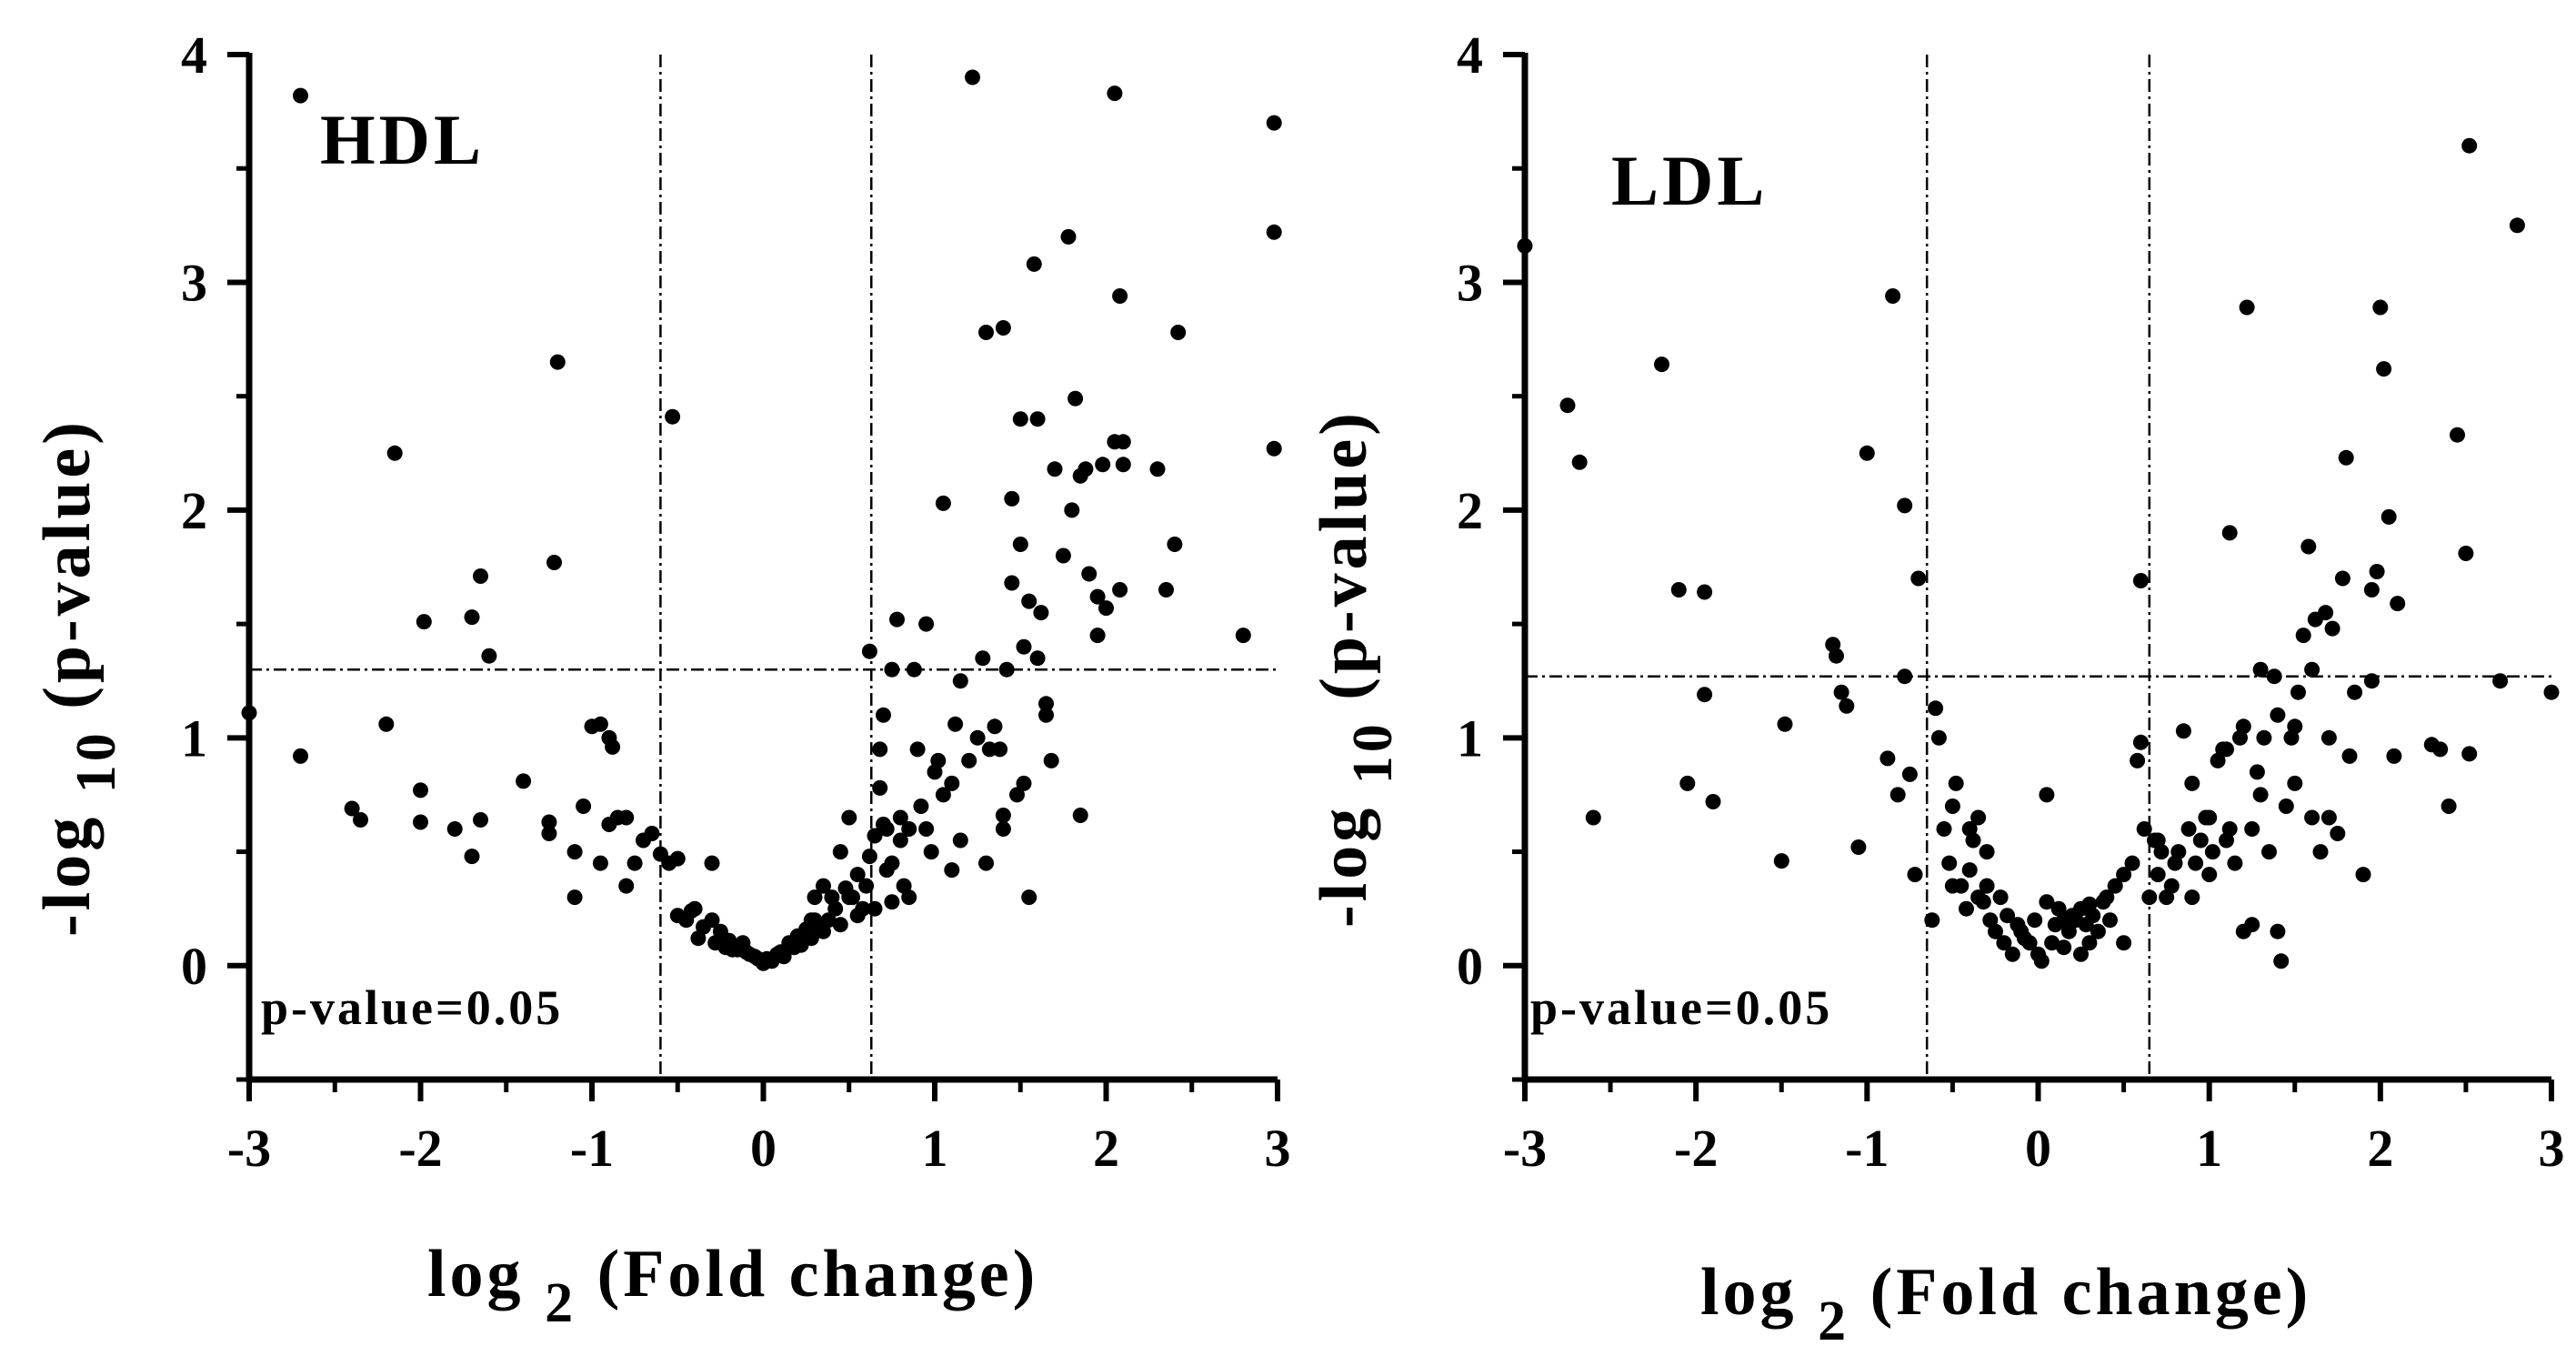 The image size is (2576, 1366). Describe the element at coordinates (194, 510) in the screenshot. I see `hdl-y-tick-label-2: 2` at that location.